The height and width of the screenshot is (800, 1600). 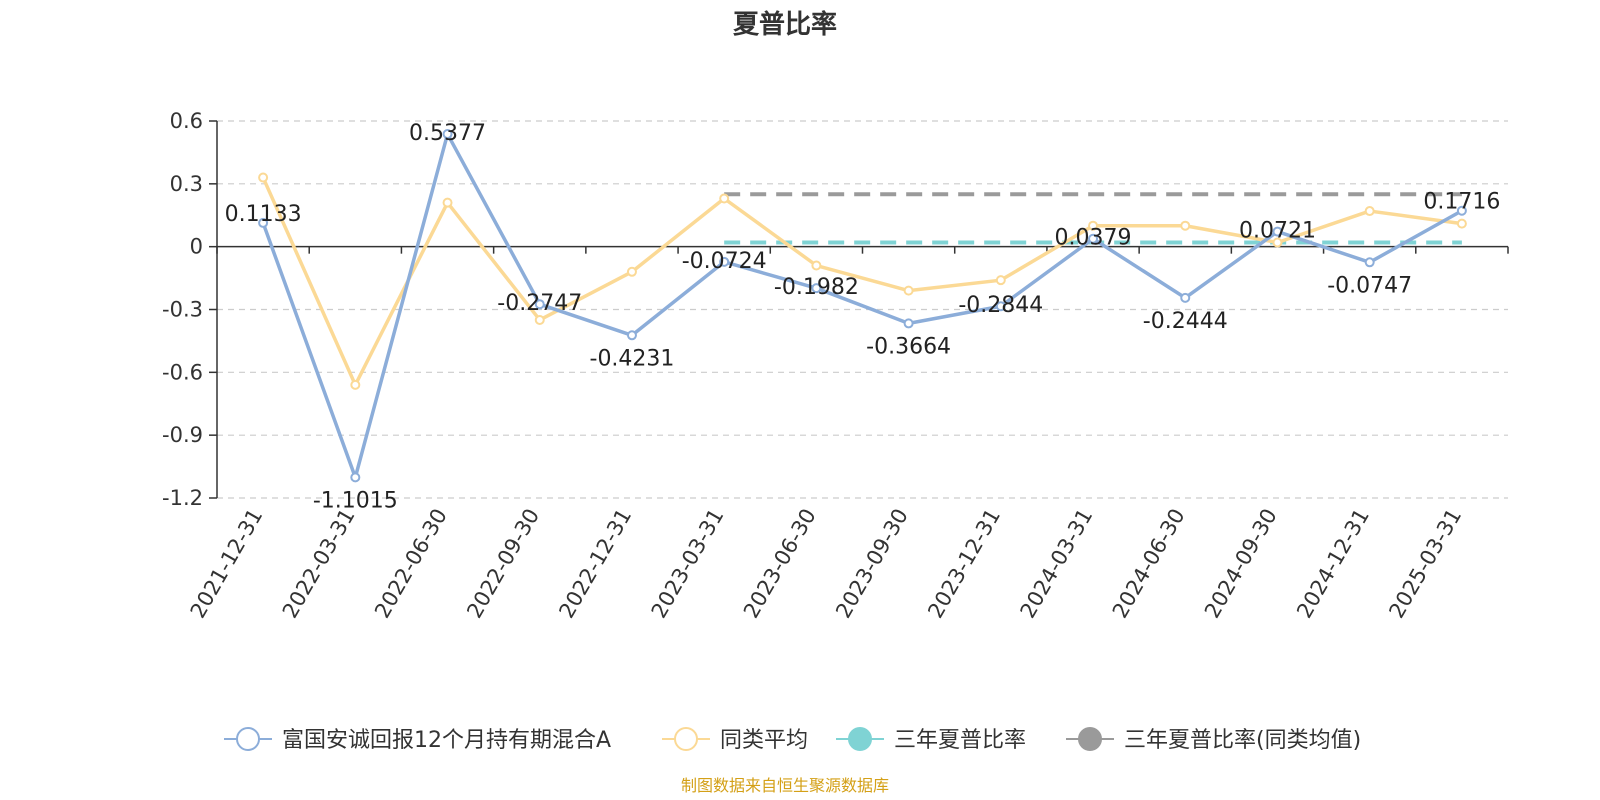 I want to click on data-label: -0.2844, so click(x=1000, y=305).